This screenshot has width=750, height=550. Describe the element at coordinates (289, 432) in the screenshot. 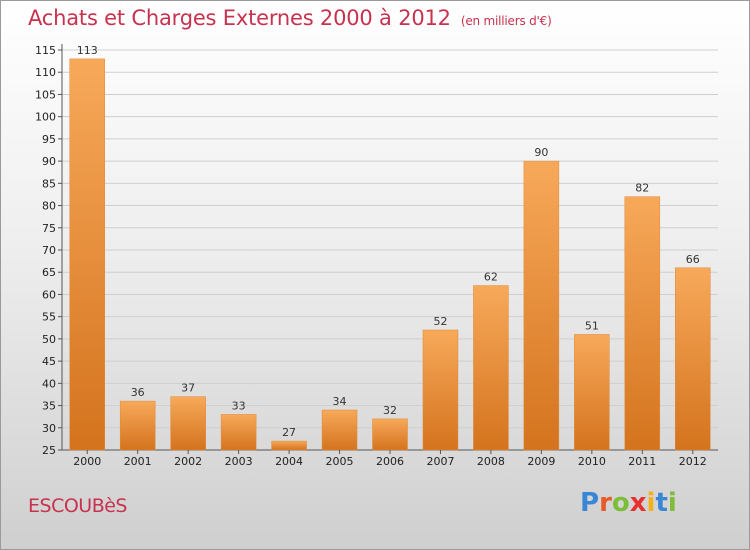

I see `data-label-2004: 27` at that location.